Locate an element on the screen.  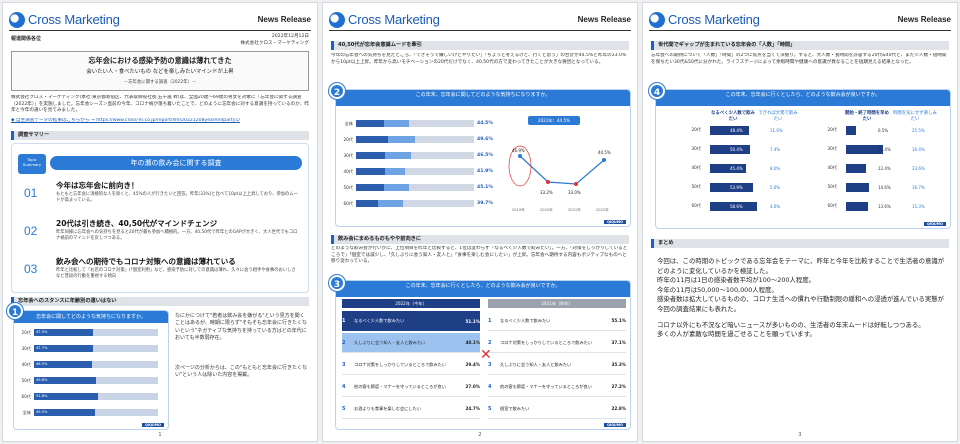
section-summary: まとめ is located at coordinates (800, 243).